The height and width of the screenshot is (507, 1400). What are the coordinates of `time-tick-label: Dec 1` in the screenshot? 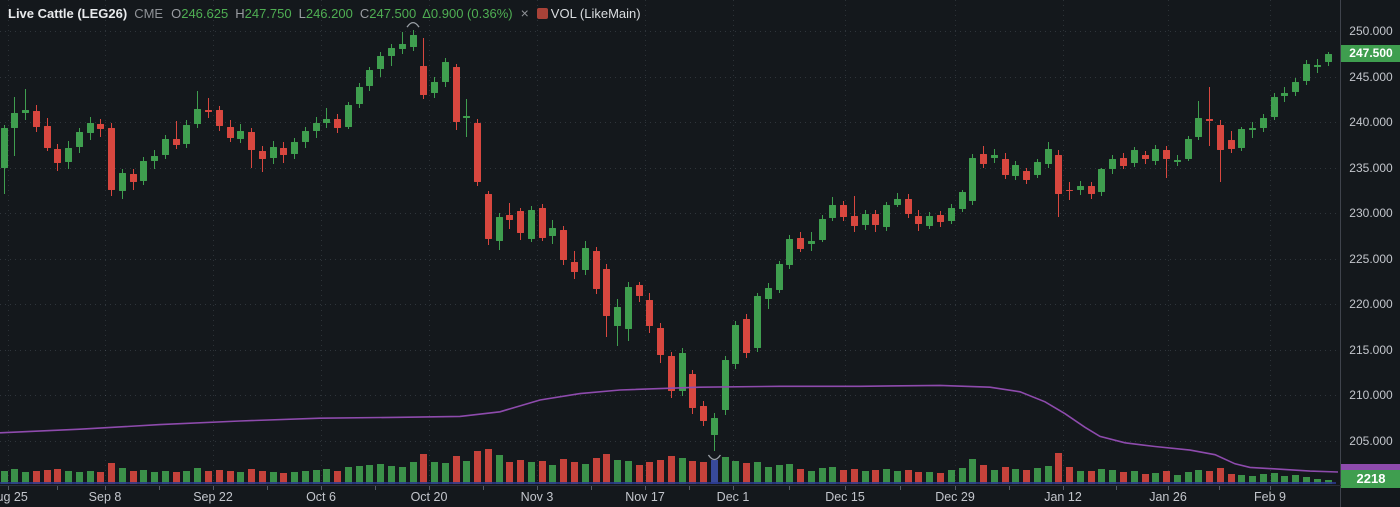 It's located at (733, 497).